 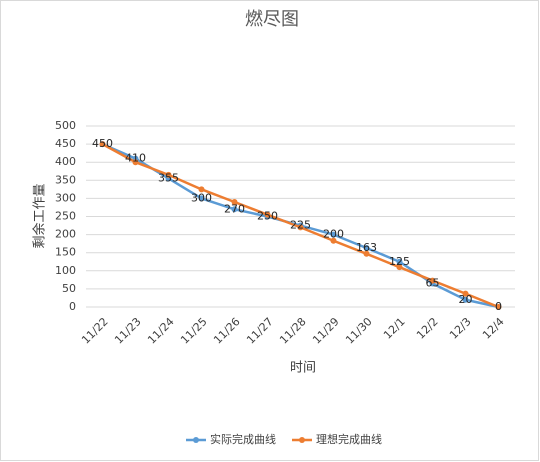 What do you see at coordinates (243, 439) in the screenshot?
I see `legend-label: 实际完成曲线` at bounding box center [243, 439].